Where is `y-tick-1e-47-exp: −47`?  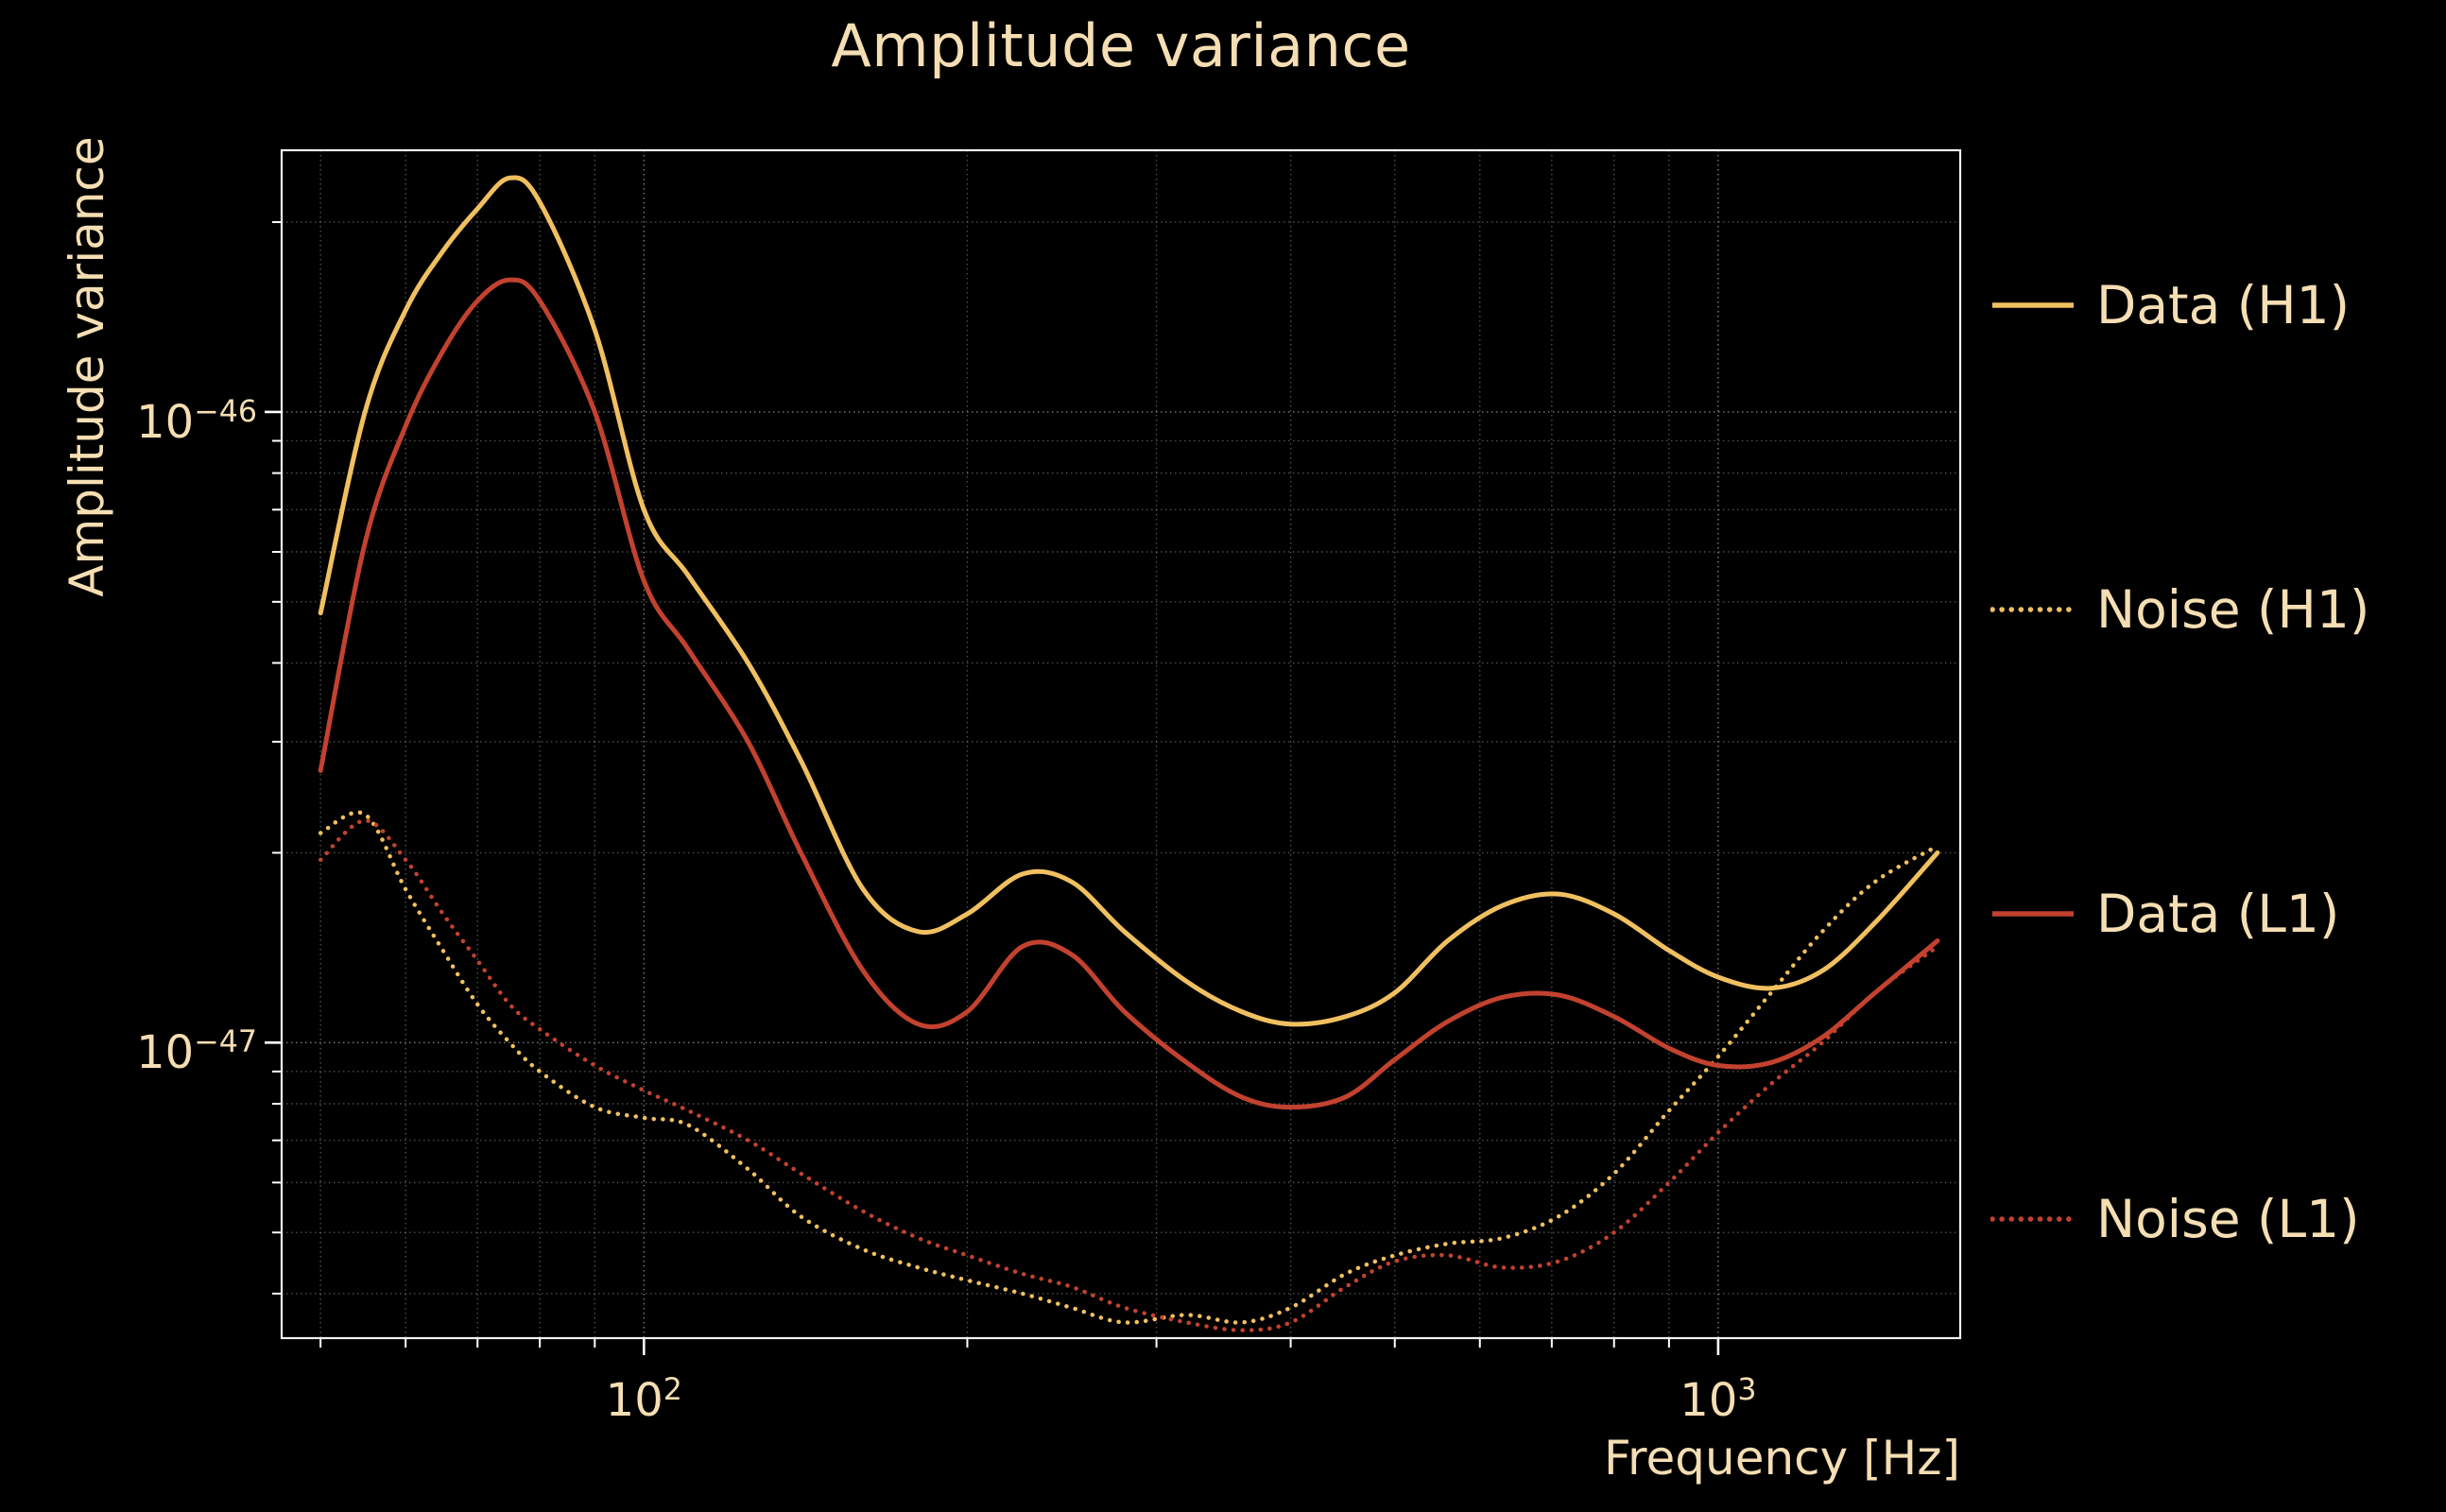
y-tick-1e-47-exp: −47 is located at coordinates (225, 1042).